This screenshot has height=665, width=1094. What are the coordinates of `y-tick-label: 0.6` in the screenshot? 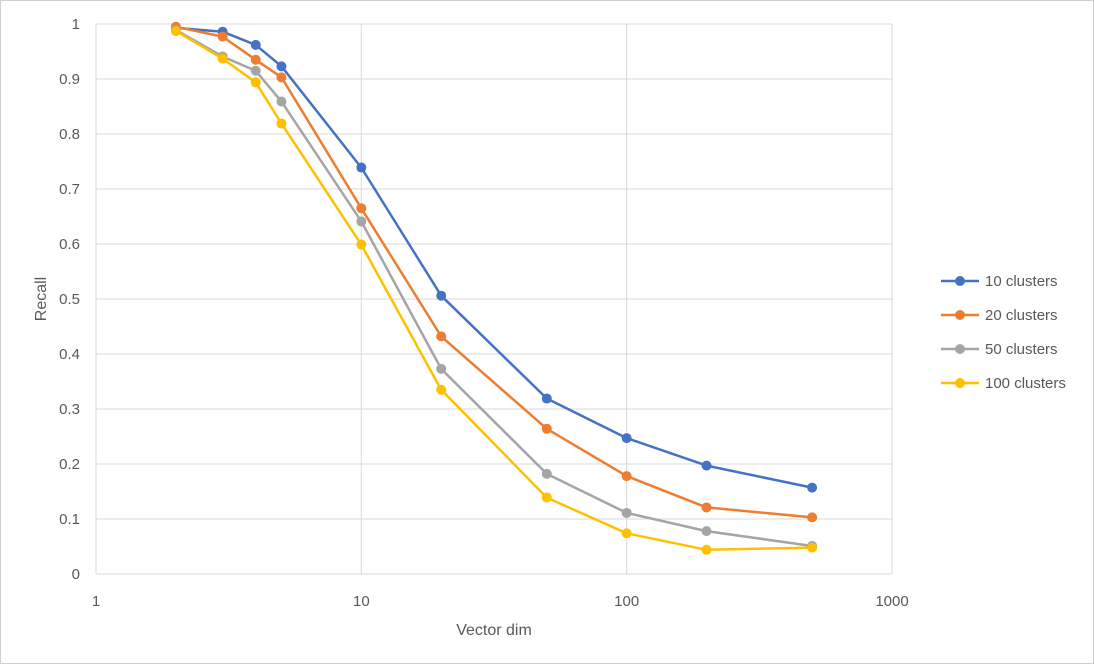 It's located at (69, 244).